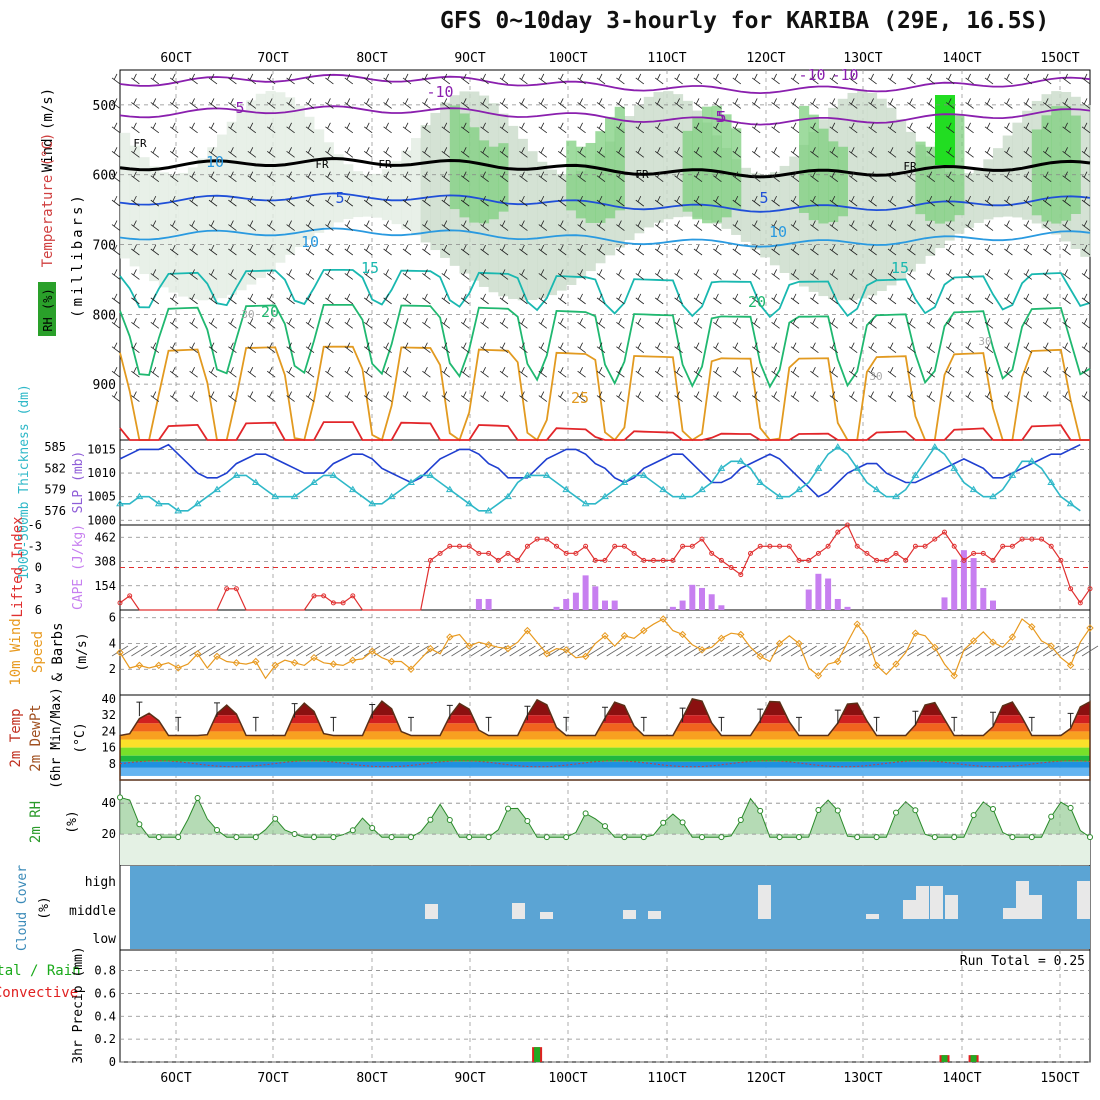  What do you see at coordinates (370, 268) in the screenshot?
I see `contour-label: 15` at bounding box center [370, 268].